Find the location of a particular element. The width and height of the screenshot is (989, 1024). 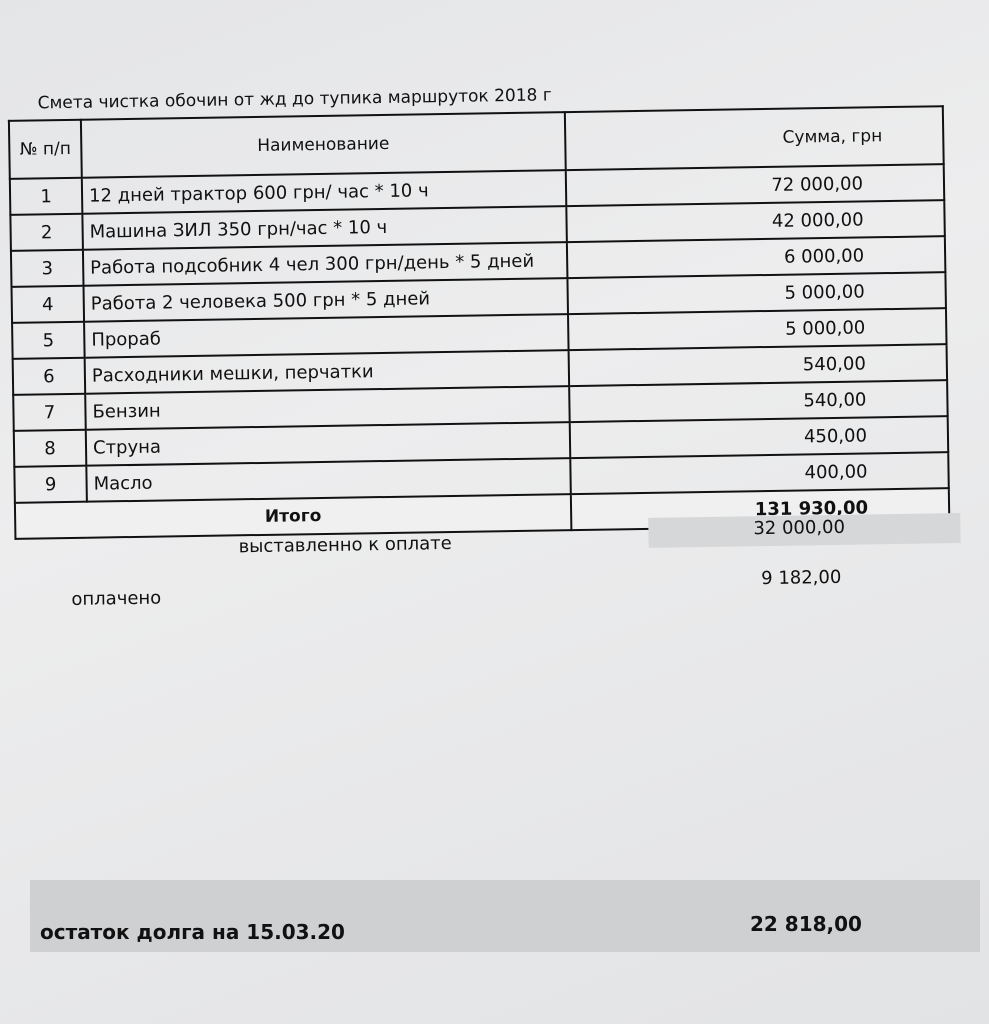

row-sum: 72 000,00 is located at coordinates (755, 185).